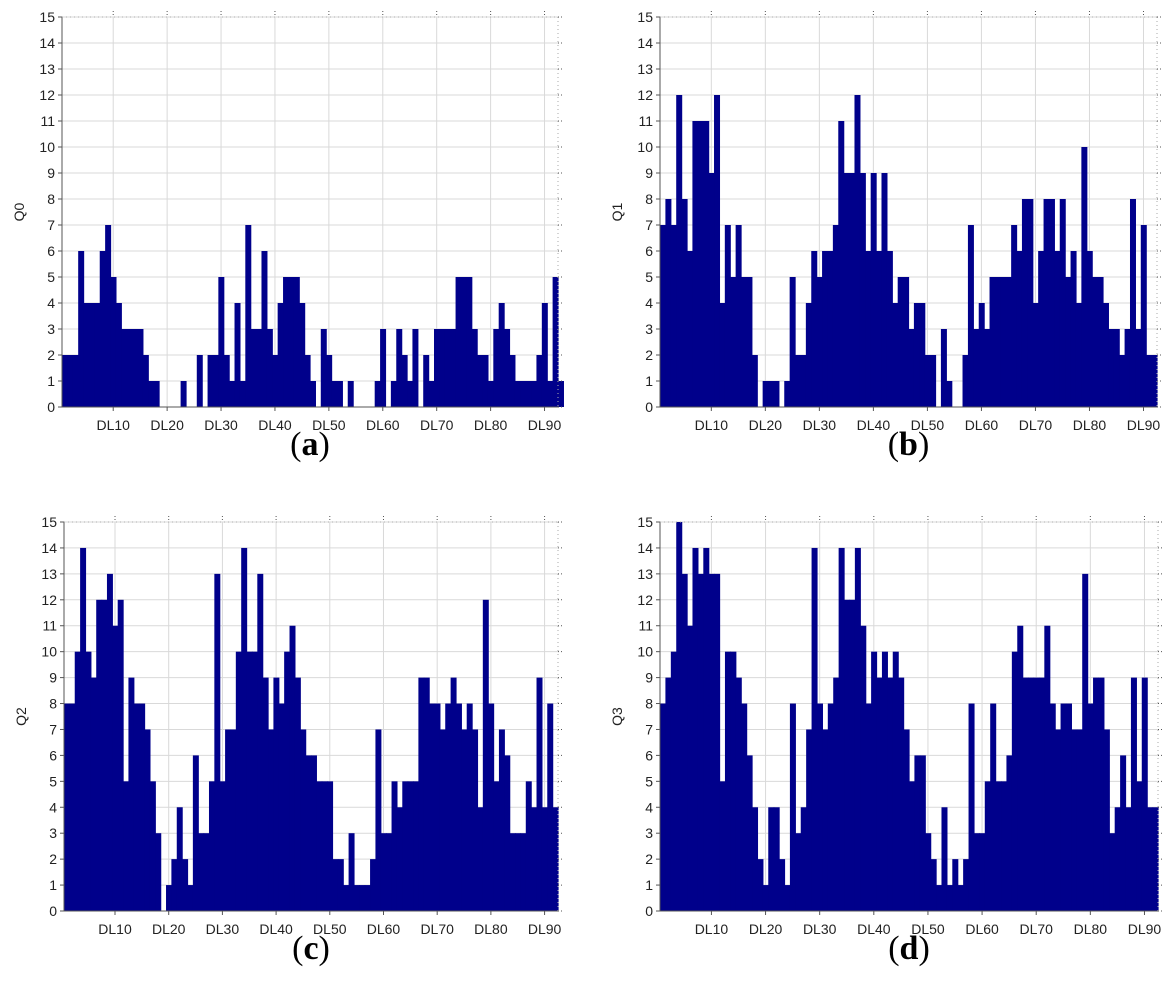 The width and height of the screenshot is (1176, 1000). I want to click on panel-d-ytick-label-13: 13, so click(645, 574).